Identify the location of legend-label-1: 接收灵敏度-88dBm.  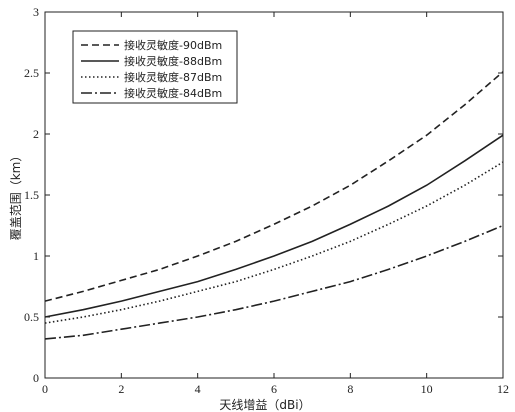
(173, 61).